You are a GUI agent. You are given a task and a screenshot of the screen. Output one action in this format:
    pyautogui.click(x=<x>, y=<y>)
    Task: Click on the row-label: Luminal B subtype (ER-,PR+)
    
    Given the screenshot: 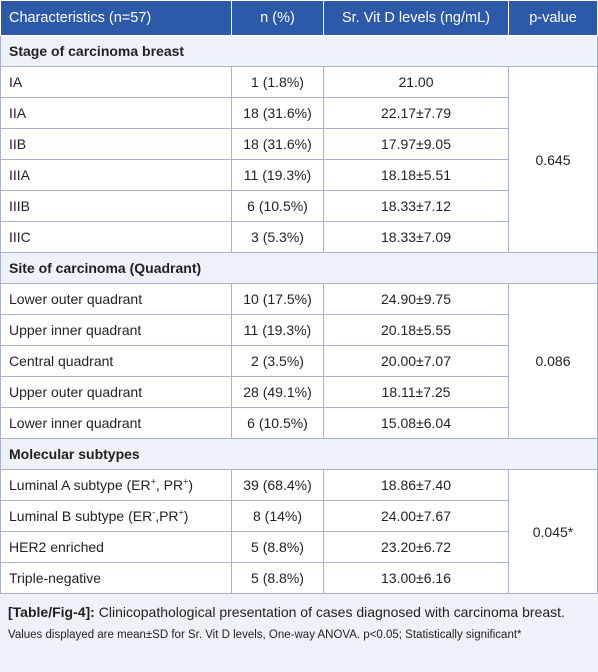 What is the action you would take?
    pyautogui.click(x=116, y=516)
    